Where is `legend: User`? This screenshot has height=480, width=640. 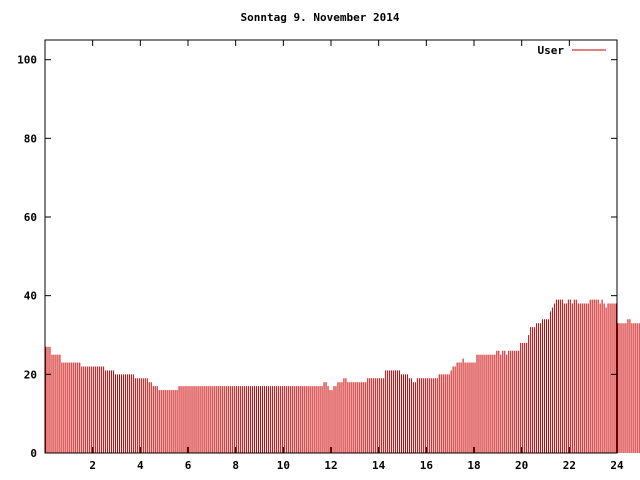 legend: User is located at coordinates (572, 50).